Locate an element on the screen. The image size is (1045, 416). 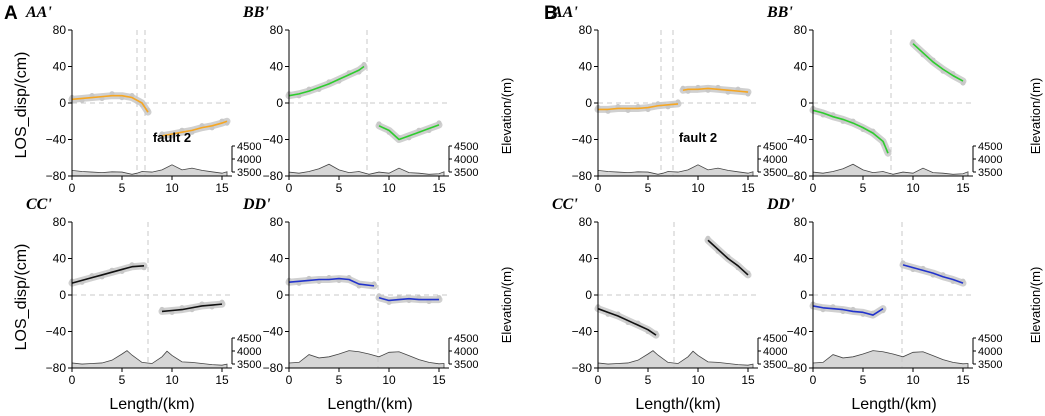
subplot-title: BB' is located at coordinates (255, 12).